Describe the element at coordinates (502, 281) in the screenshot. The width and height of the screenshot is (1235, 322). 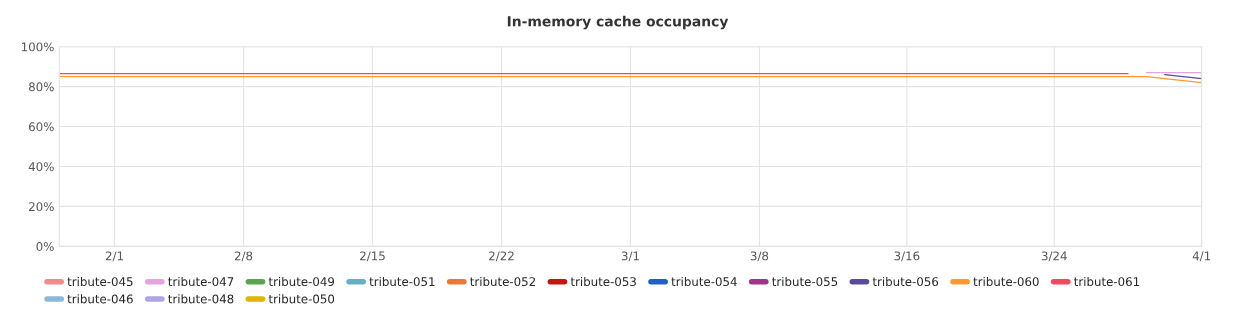
I see `legend-label: tribute-052` at that location.